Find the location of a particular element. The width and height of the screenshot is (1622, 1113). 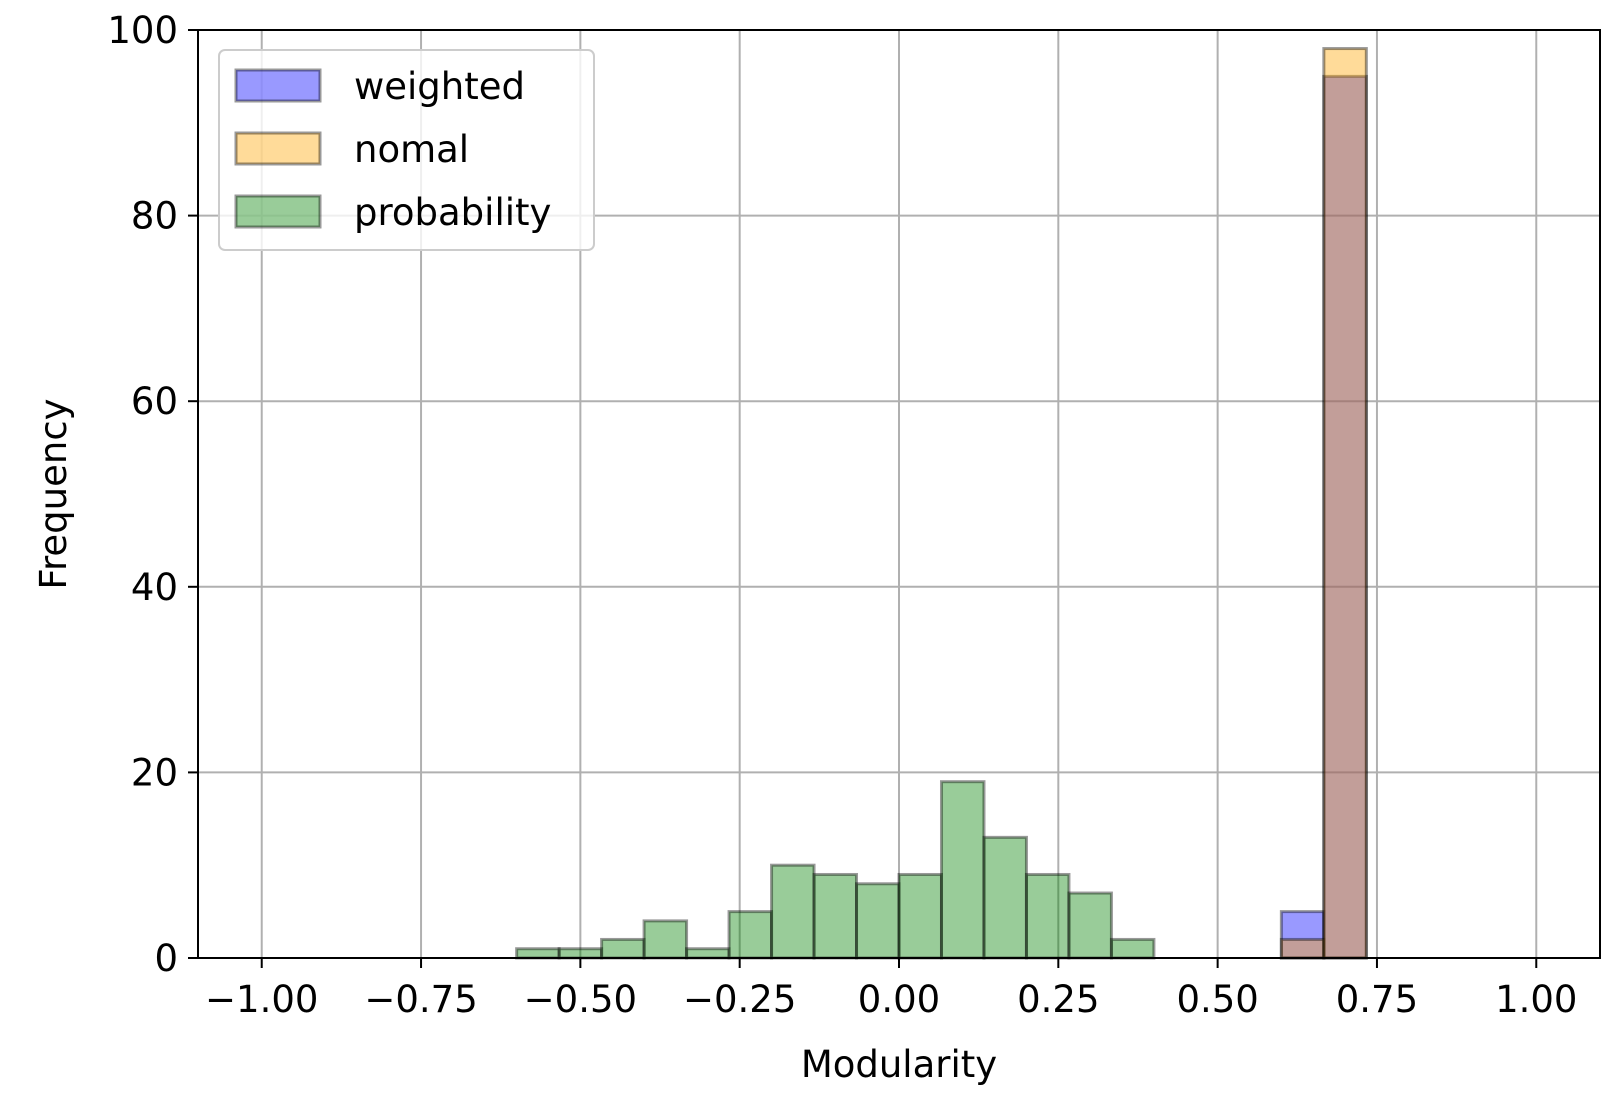

x-tick-label: 0.25 is located at coordinates (1058, 999).